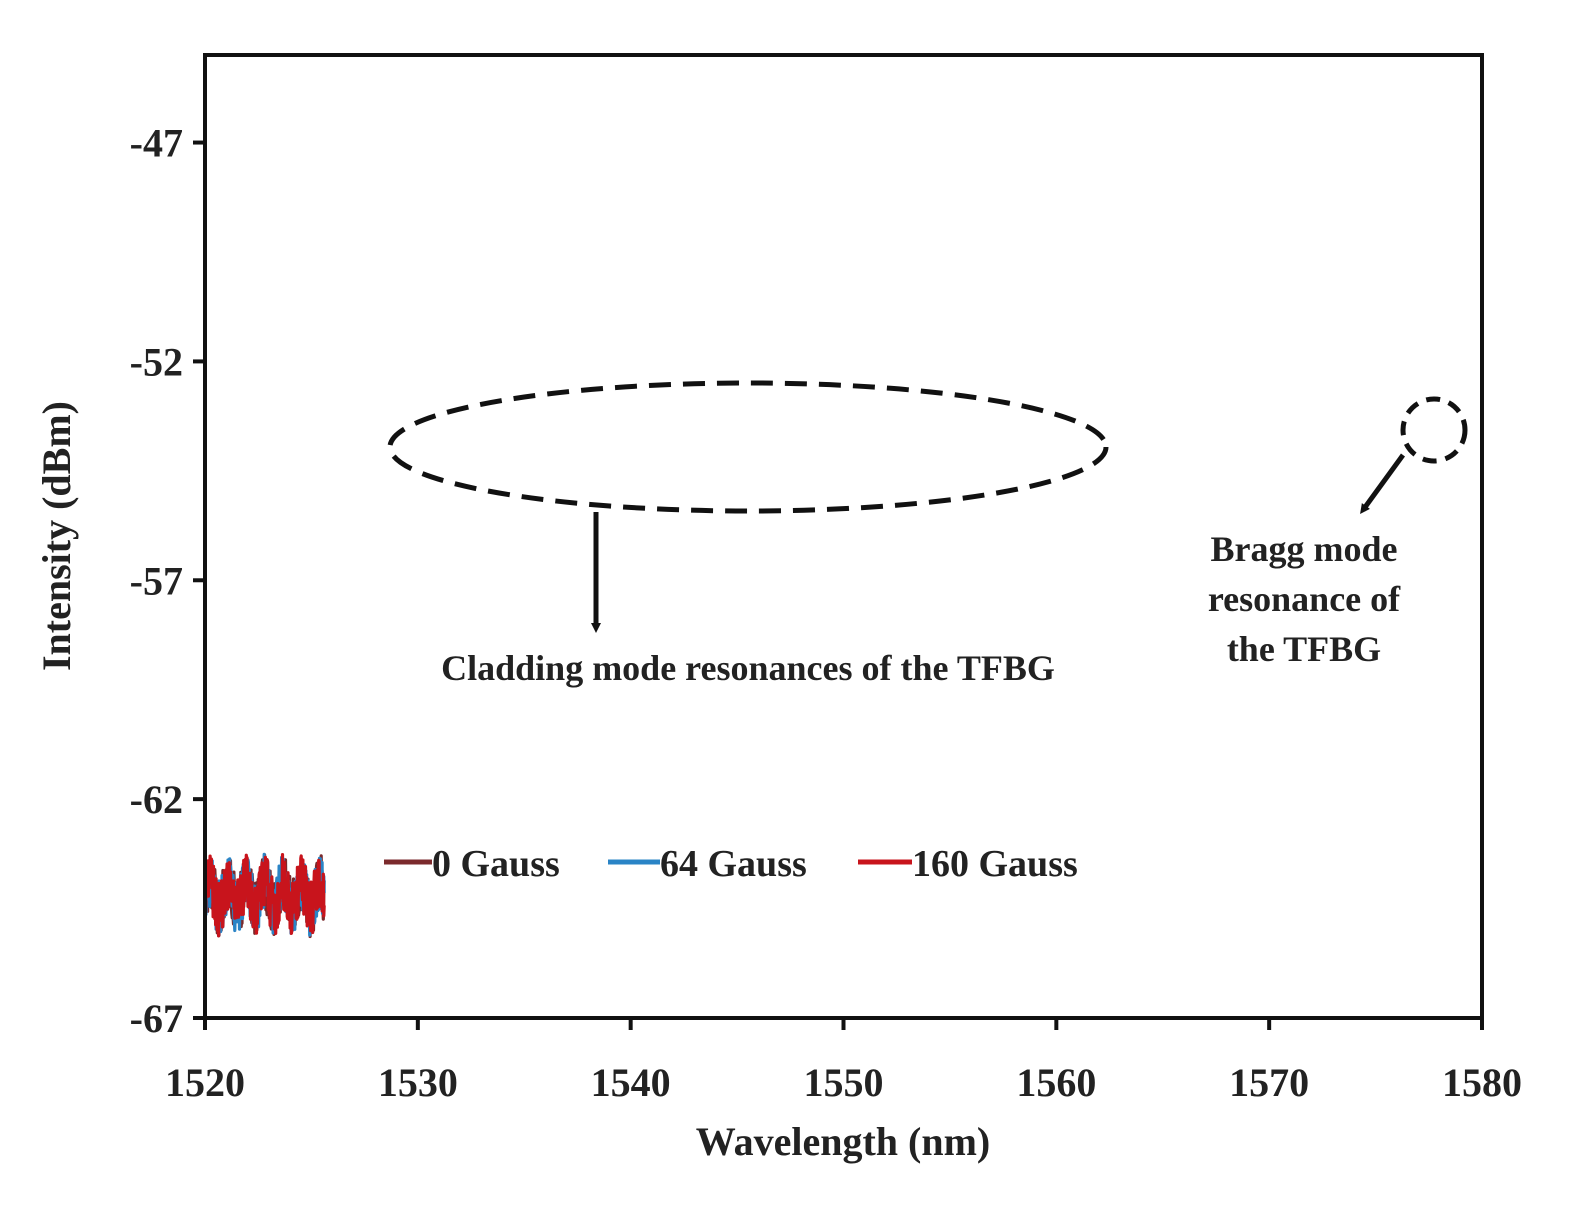 This screenshot has width=1572, height=1211. I want to click on y-tick-label: -52, so click(156, 361).